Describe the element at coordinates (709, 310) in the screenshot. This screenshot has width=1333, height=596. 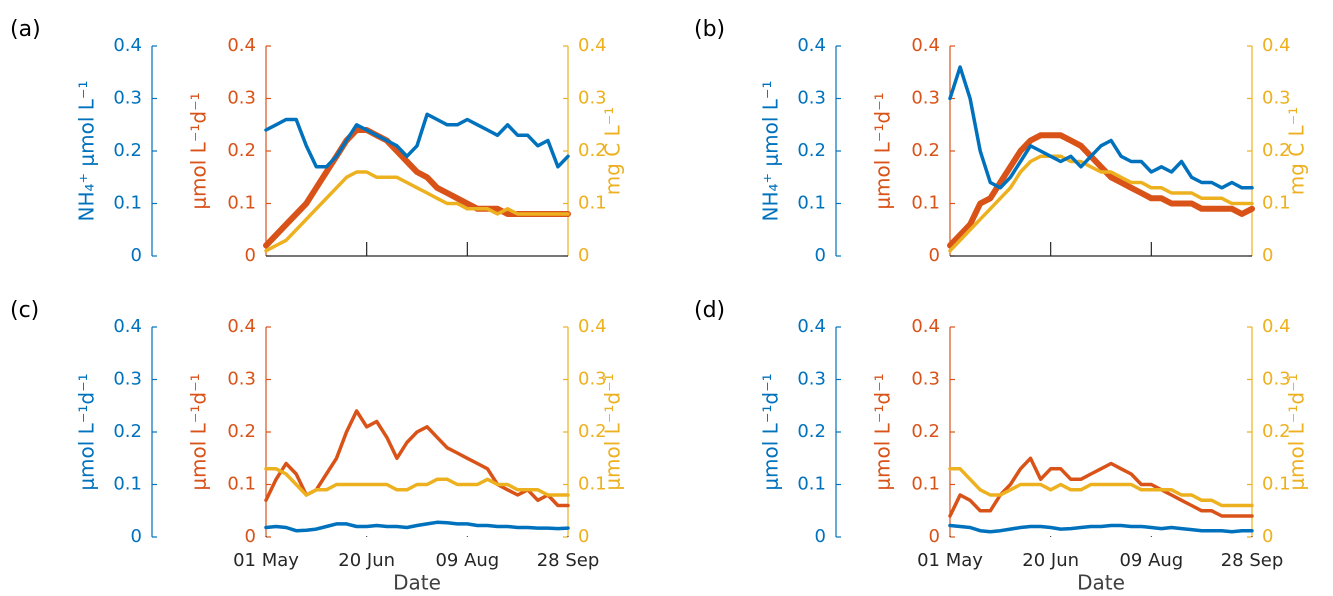
I see `panel-label: (d)` at that location.